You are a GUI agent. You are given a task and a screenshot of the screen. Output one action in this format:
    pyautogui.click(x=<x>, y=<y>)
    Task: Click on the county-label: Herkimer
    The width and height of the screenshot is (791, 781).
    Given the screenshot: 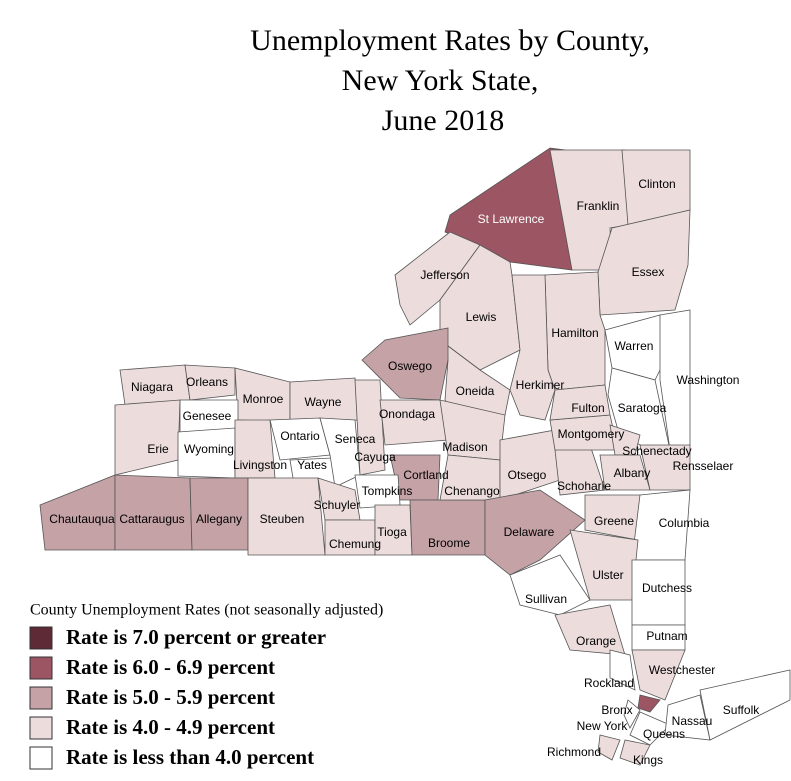 What is the action you would take?
    pyautogui.click(x=540, y=385)
    